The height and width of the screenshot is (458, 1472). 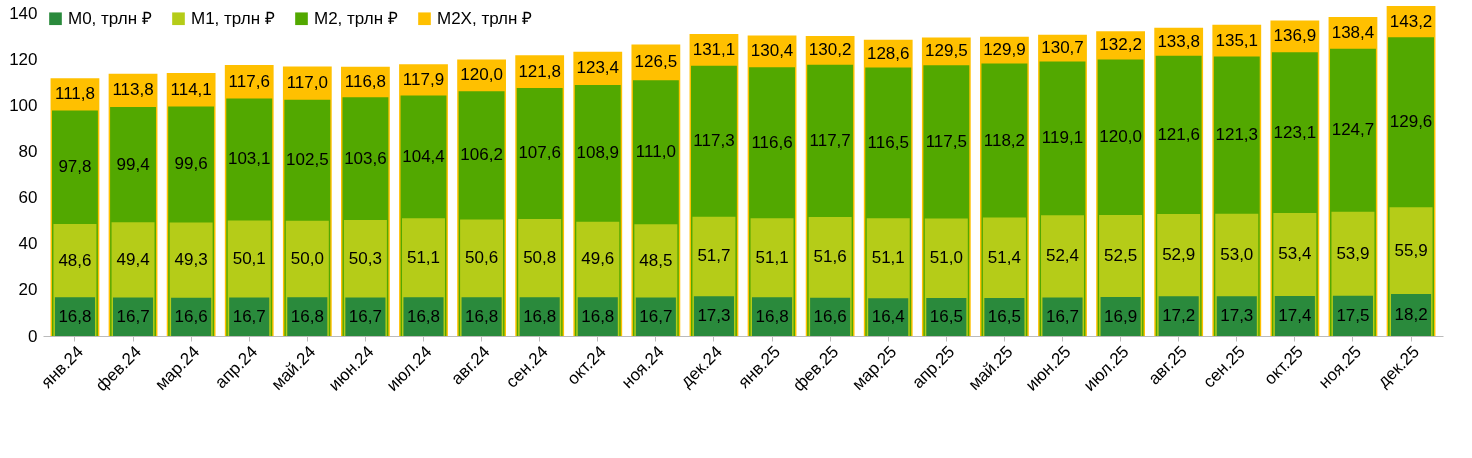 I want to click on data-label: 121,3, so click(x=1237, y=135).